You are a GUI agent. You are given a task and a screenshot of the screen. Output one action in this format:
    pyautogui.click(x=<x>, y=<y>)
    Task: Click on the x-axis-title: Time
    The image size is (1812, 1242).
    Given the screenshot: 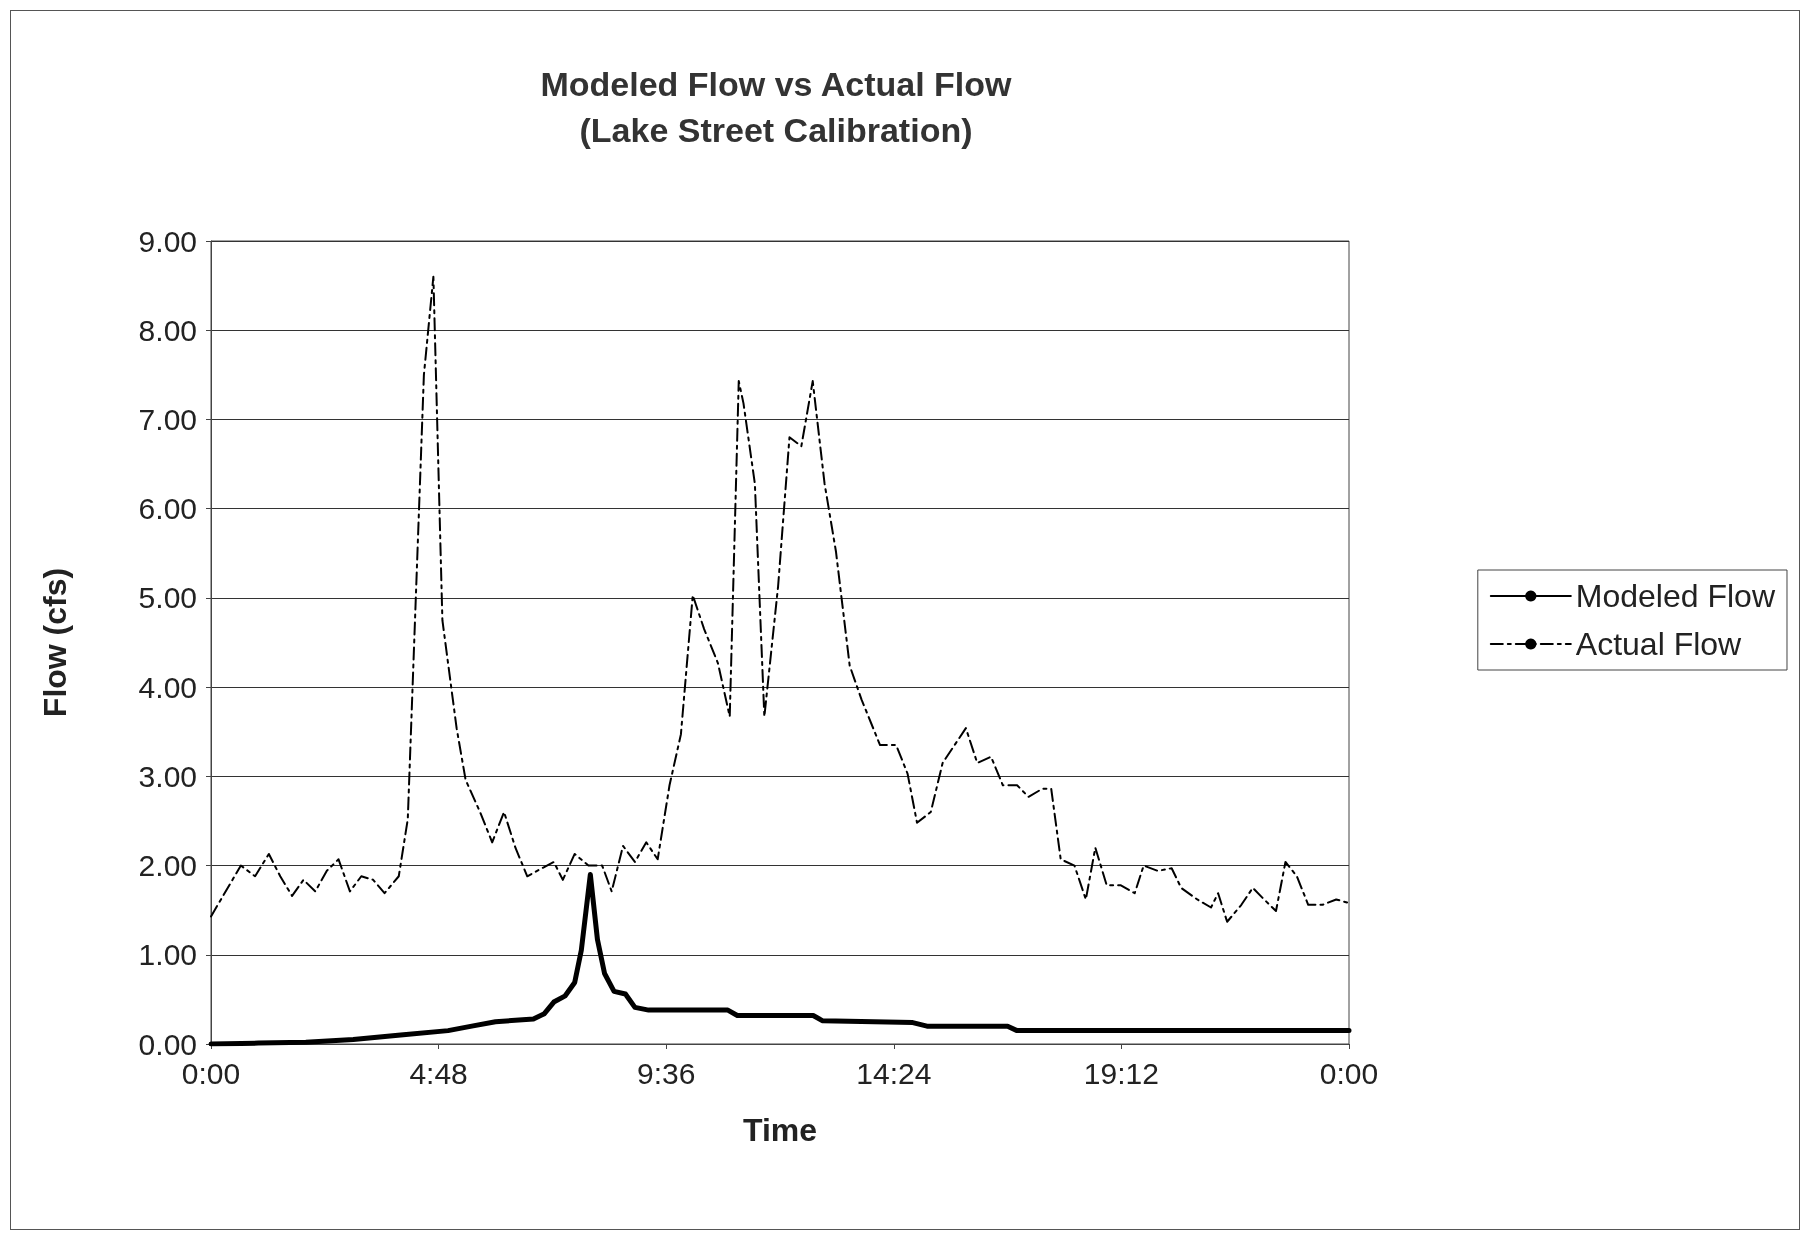 What is the action you would take?
    pyautogui.click(x=780, y=1130)
    